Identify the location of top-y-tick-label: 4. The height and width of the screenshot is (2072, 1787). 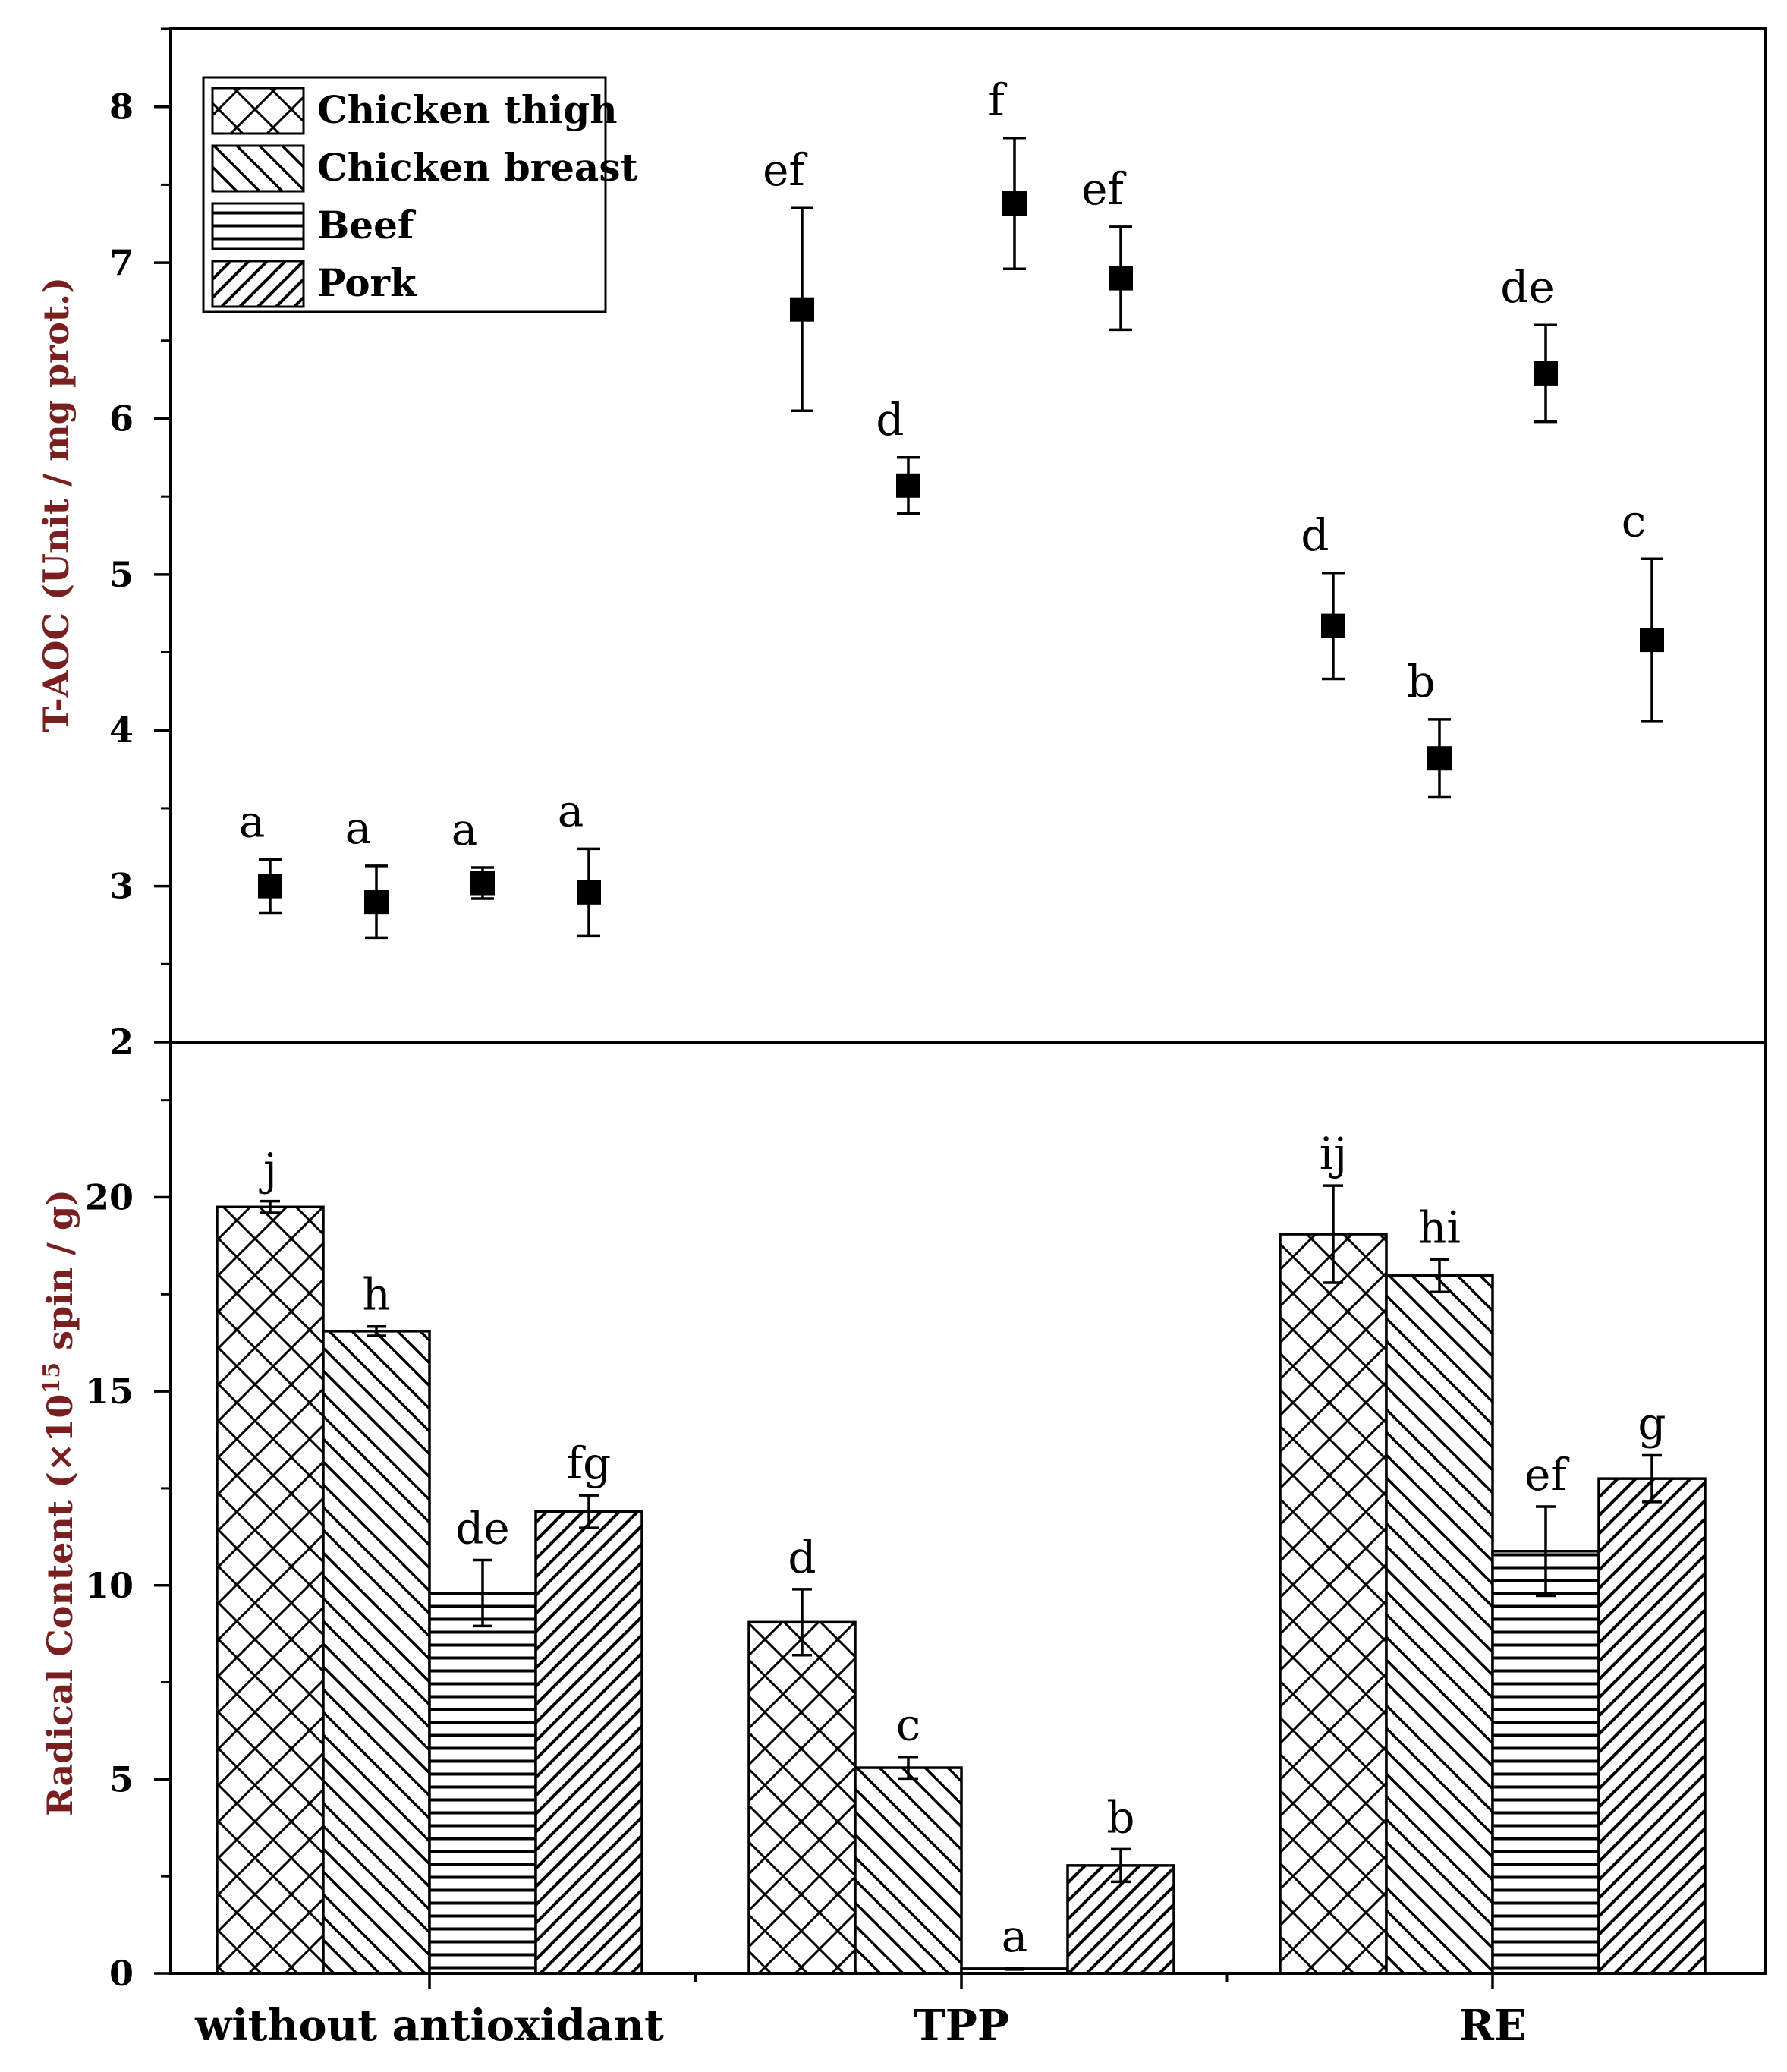
(121, 730).